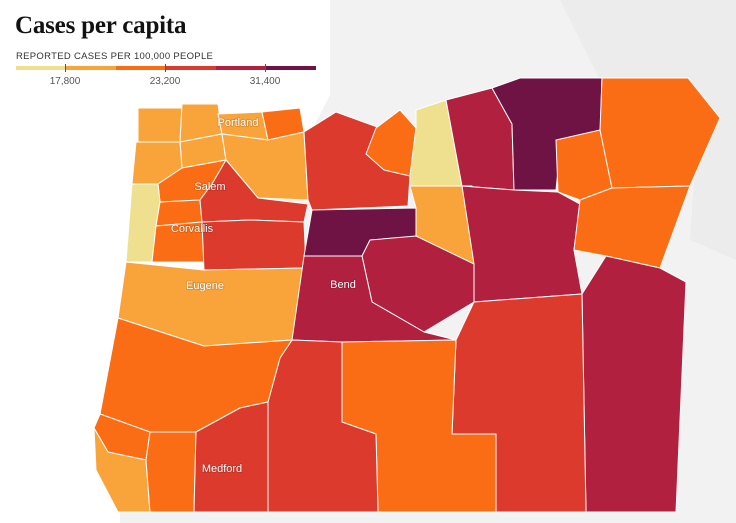 Image resolution: width=736 pixels, height=523 pixels. Describe the element at coordinates (634, 384) in the screenshot. I see `county-malheur` at that location.